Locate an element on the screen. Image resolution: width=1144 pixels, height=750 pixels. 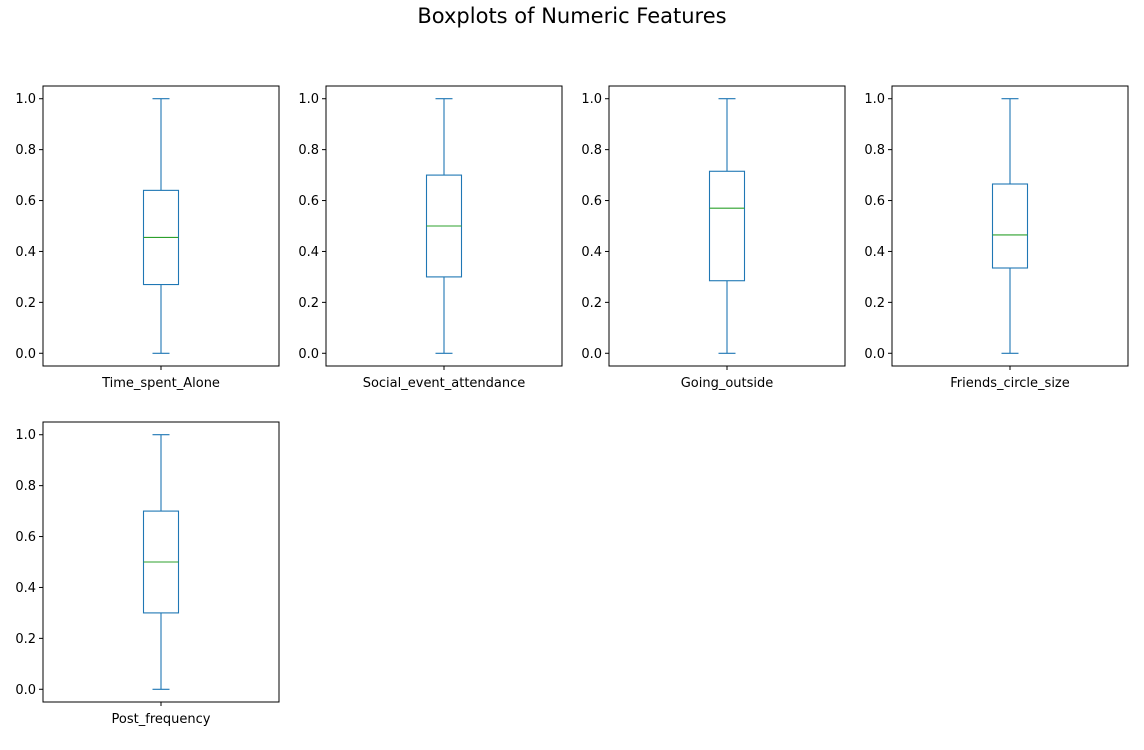
subplot-1: 0.0 0.2 0.4 0.6 0.8 1.0 Time_spent_Alone is located at coordinates (147, 238).